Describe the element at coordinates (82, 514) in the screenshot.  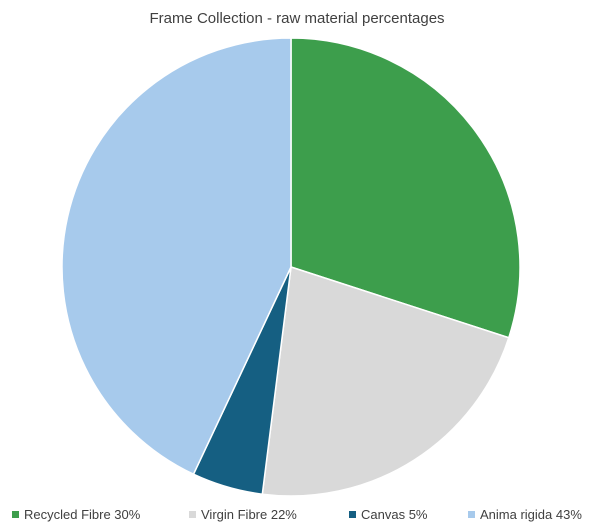
I see `legend-label-recycled-fibre: Recycled Fibre 30%` at that location.